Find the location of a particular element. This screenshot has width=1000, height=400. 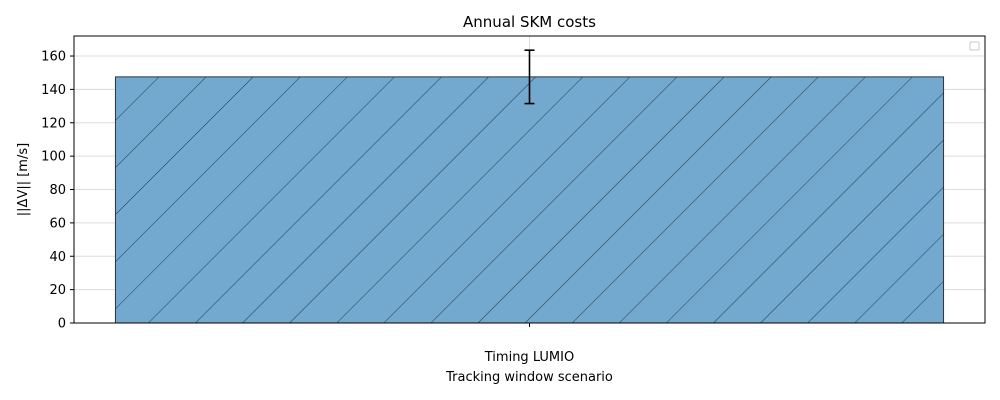

y-tick-label: 40 is located at coordinates (57, 257).